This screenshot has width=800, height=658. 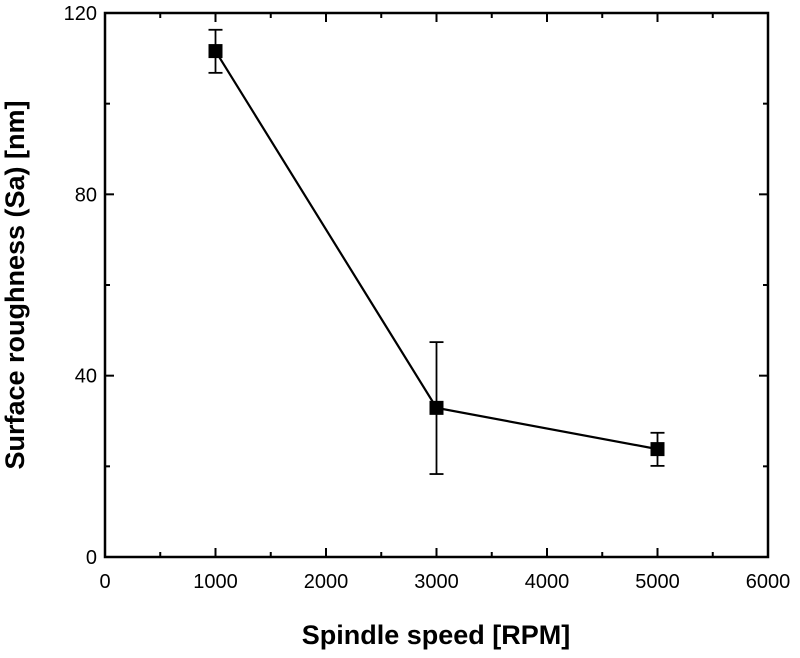 I want to click on y-tick-label: 120, so click(x=80, y=14).